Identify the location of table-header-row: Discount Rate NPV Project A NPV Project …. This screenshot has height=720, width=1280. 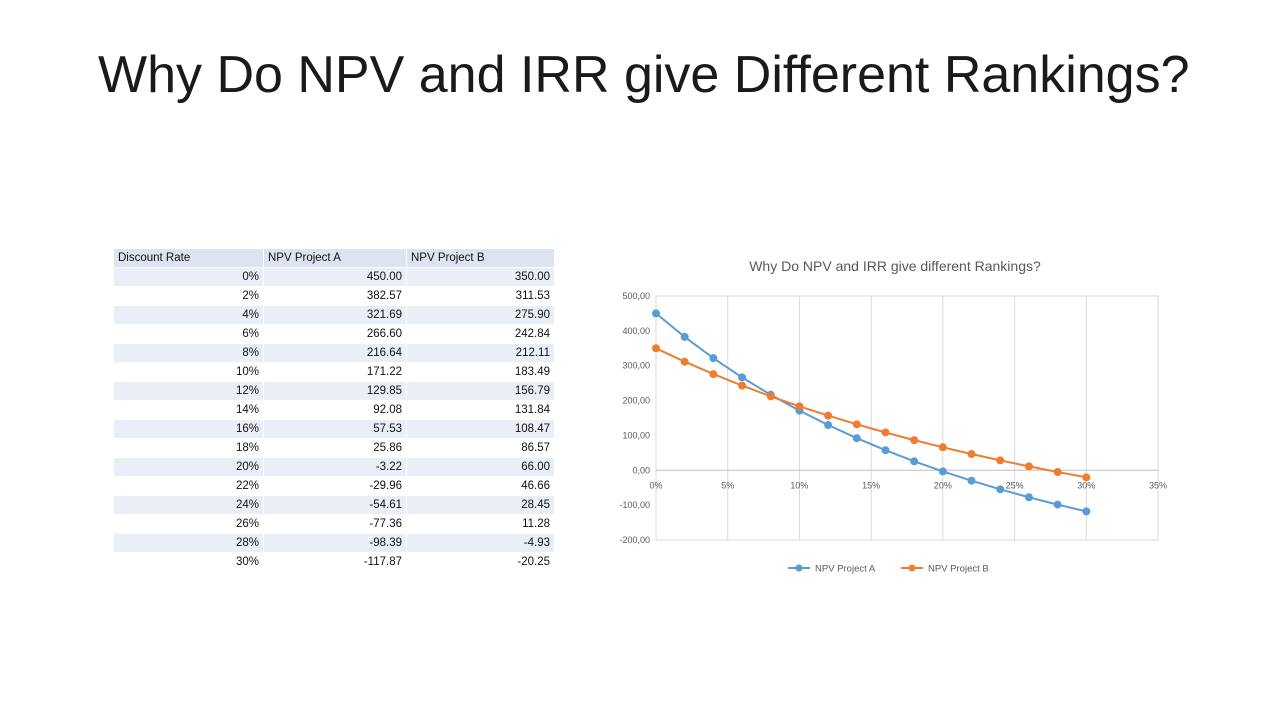
(334, 258).